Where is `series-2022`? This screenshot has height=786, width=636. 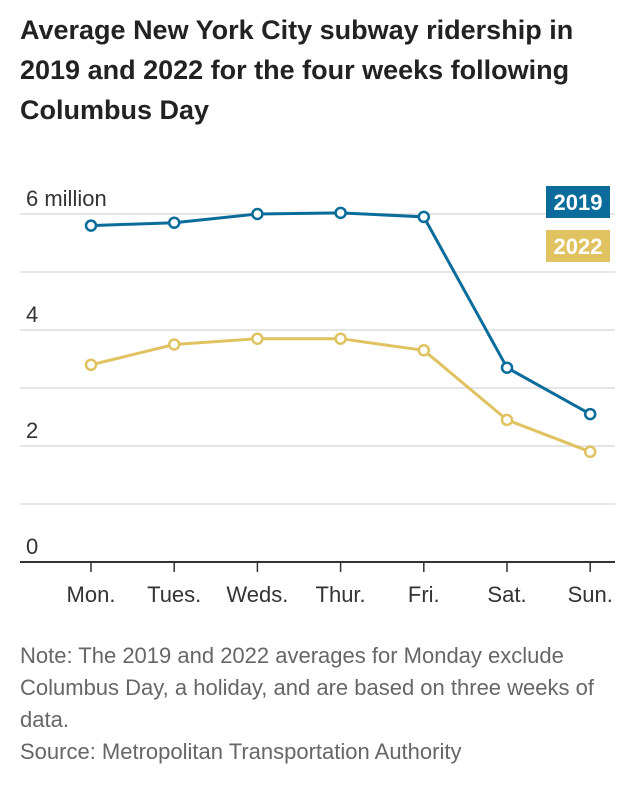 series-2022 is located at coordinates (340, 395).